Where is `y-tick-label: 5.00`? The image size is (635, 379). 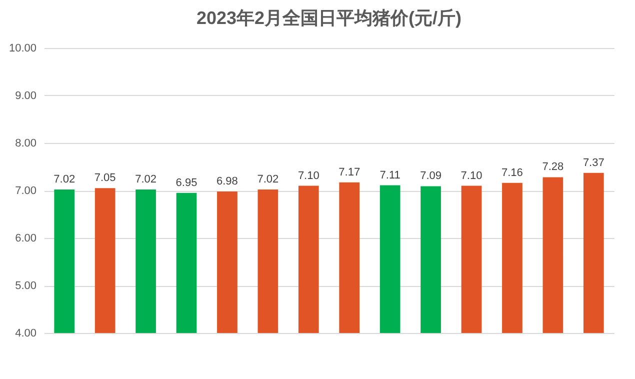 y-tick-label: 5.00 is located at coordinates (25, 286).